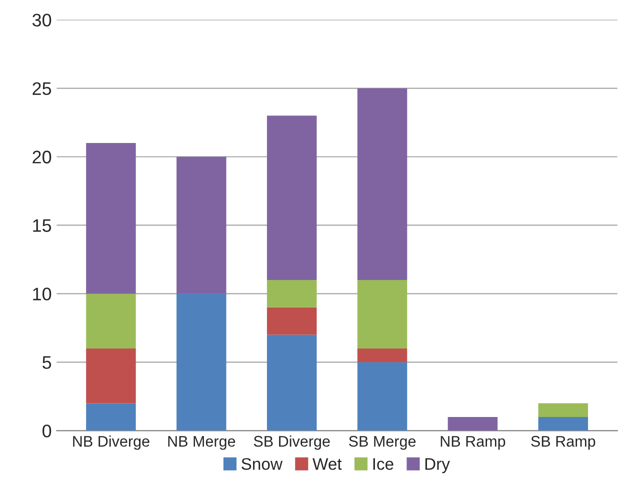 This screenshot has width=630, height=495. I want to click on x-tick-label: NB Merge, so click(202, 443).